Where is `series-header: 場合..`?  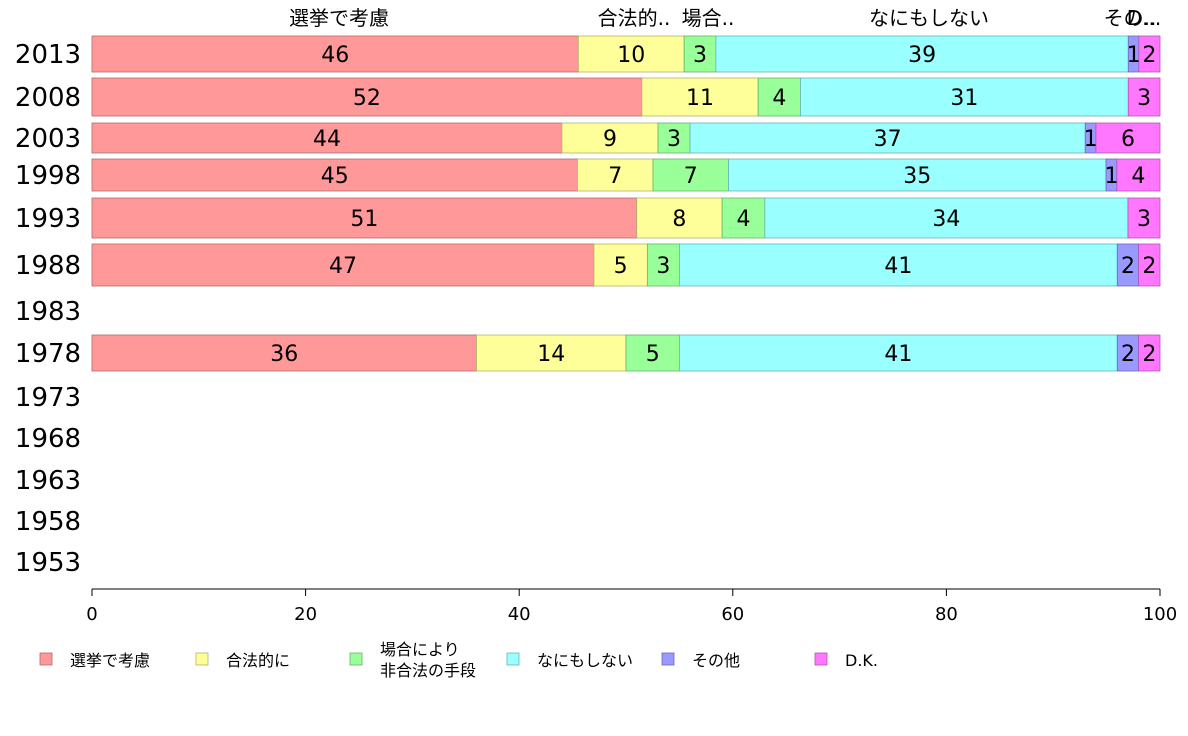
series-header: 場合.. is located at coordinates (708, 18).